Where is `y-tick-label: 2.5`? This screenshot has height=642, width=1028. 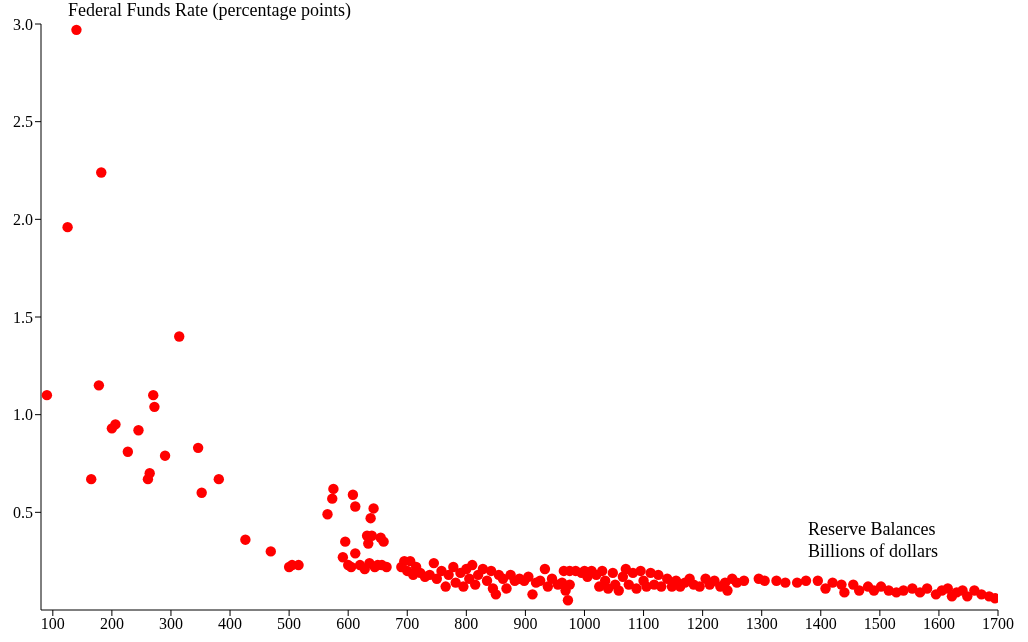
y-tick-label: 2.5 is located at coordinates (23, 122).